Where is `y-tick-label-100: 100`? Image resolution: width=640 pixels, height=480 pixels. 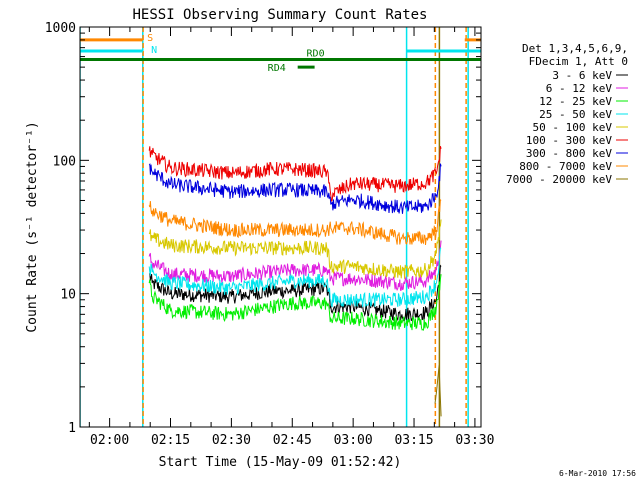 y-tick-label-100: 100 is located at coordinates (64, 161).